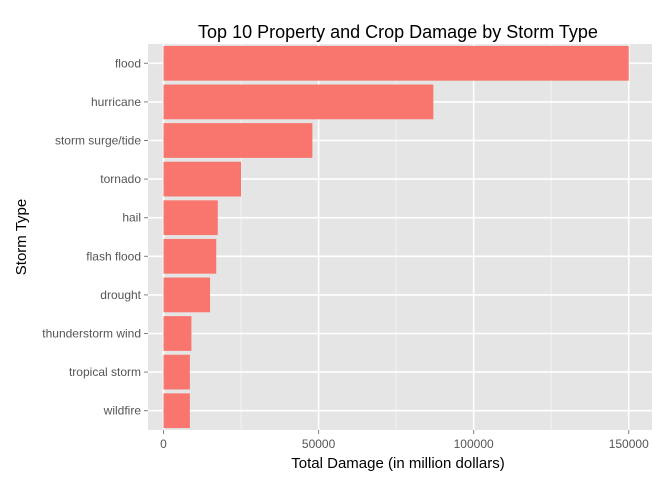  What do you see at coordinates (122, 411) in the screenshot?
I see `y-tick-label: wildfire` at bounding box center [122, 411].